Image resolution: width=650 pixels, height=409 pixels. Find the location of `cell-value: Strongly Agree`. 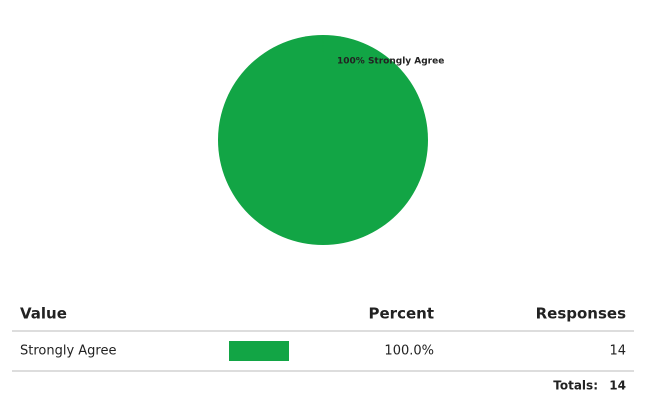

cell-value: Strongly Agree is located at coordinates (68, 351).